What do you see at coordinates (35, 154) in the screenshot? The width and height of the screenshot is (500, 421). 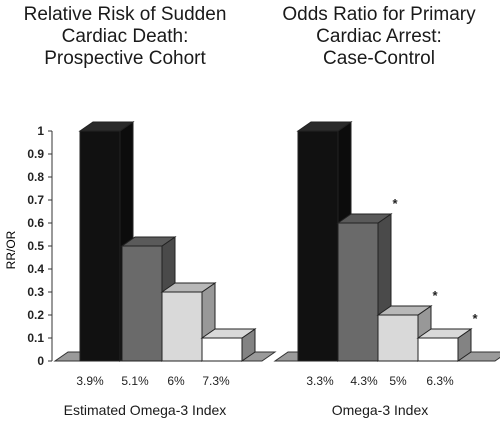 I see `y-tick-label: 0.9` at bounding box center [35, 154].